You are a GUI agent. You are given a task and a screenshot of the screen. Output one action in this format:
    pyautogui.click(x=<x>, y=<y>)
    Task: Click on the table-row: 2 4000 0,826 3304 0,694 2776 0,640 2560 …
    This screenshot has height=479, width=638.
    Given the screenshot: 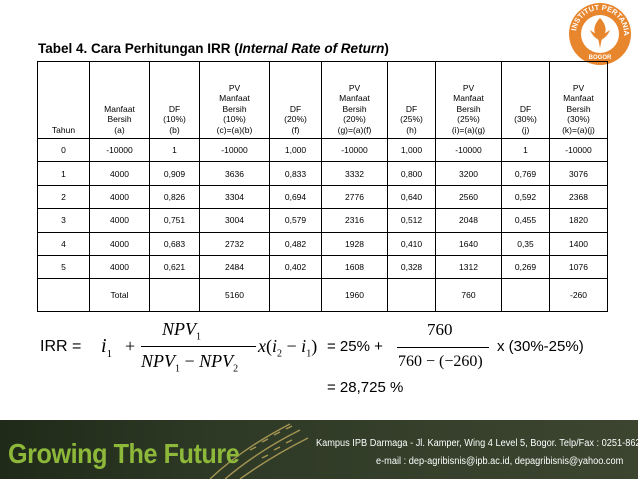 What is the action you would take?
    pyautogui.click(x=322, y=197)
    